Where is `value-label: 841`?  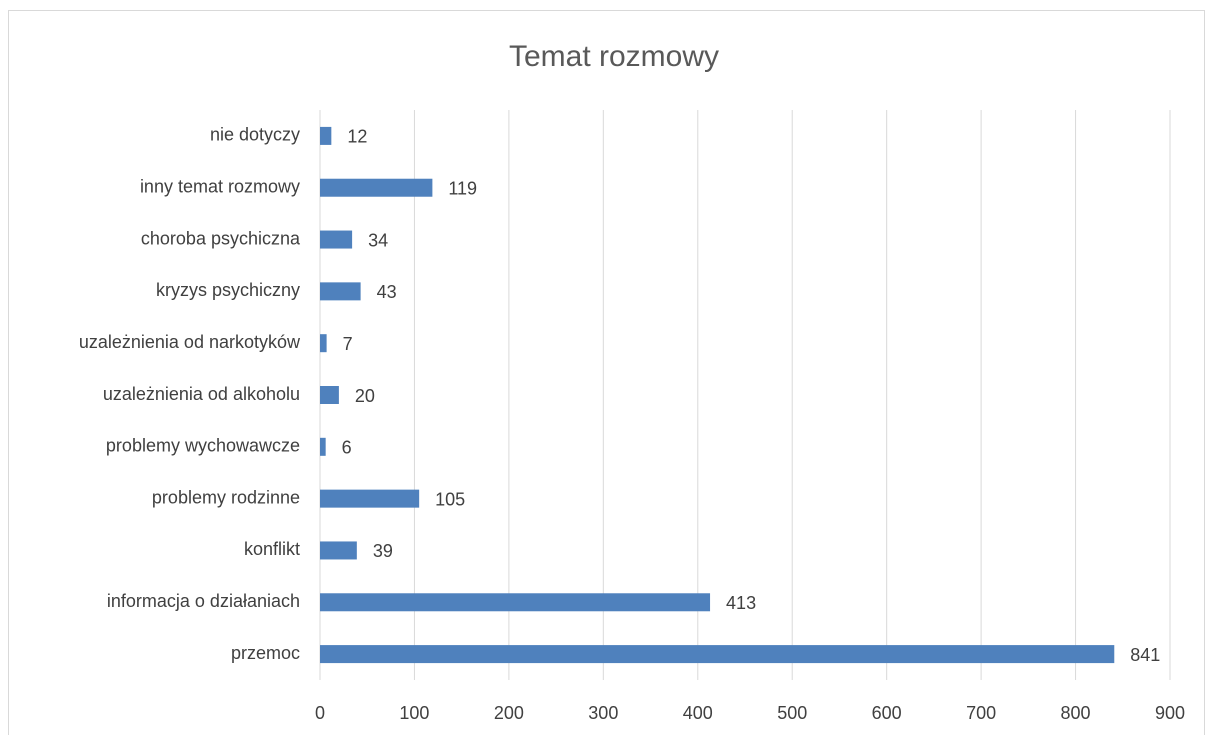 value-label: 841 is located at coordinates (1145, 655).